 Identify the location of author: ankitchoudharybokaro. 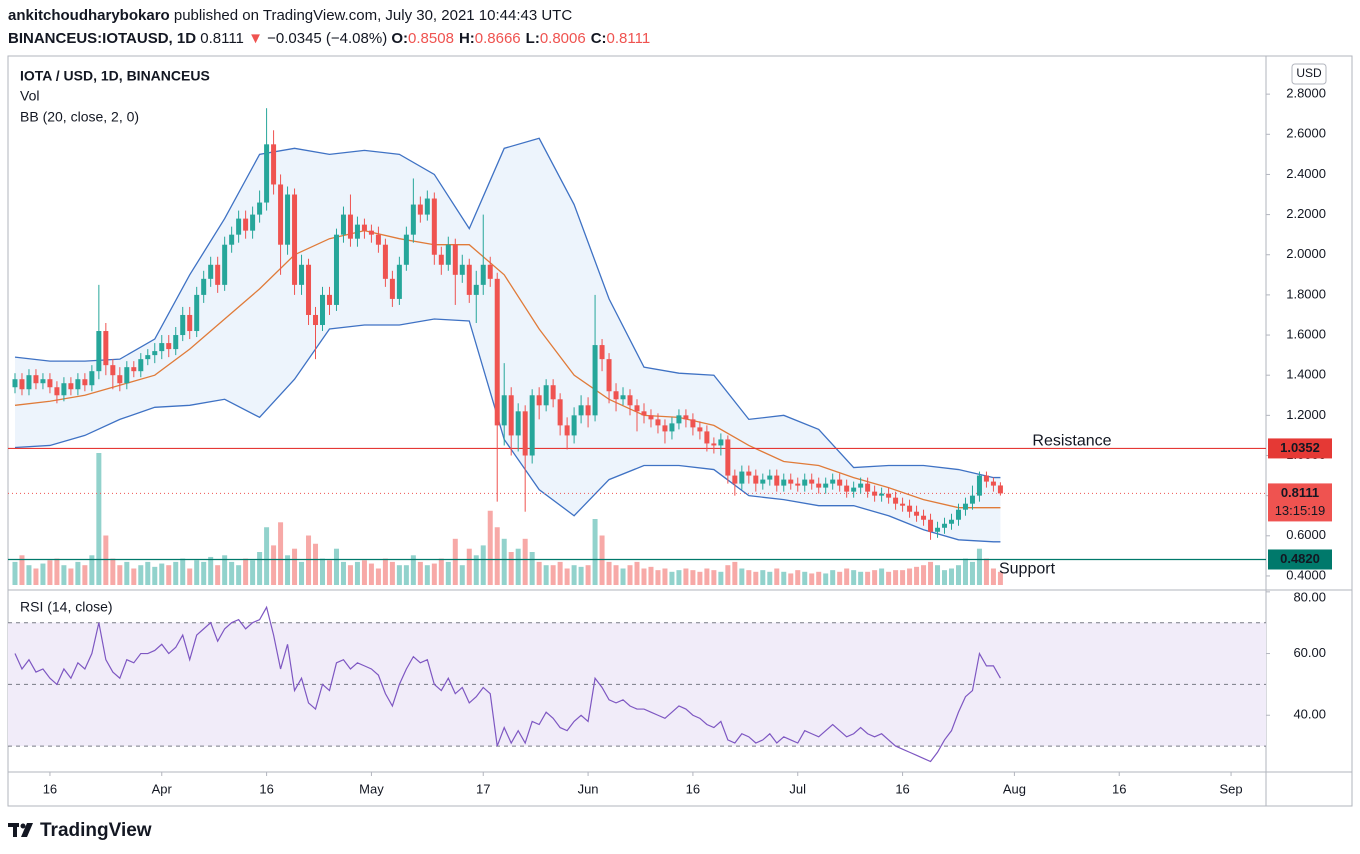
(89, 15).